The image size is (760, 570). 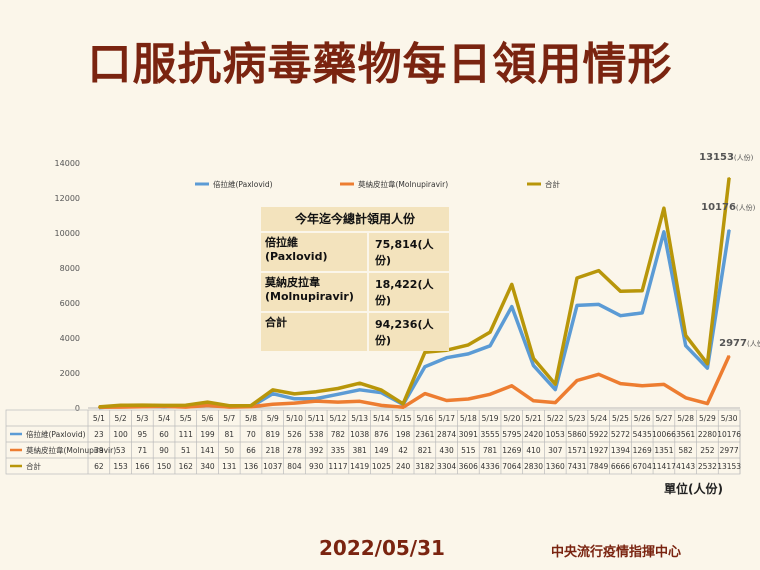 What do you see at coordinates (315, 292) in the screenshot?
I see `summary-name: 莫納皮拉韋 (Molnupiravir)` at bounding box center [315, 292].